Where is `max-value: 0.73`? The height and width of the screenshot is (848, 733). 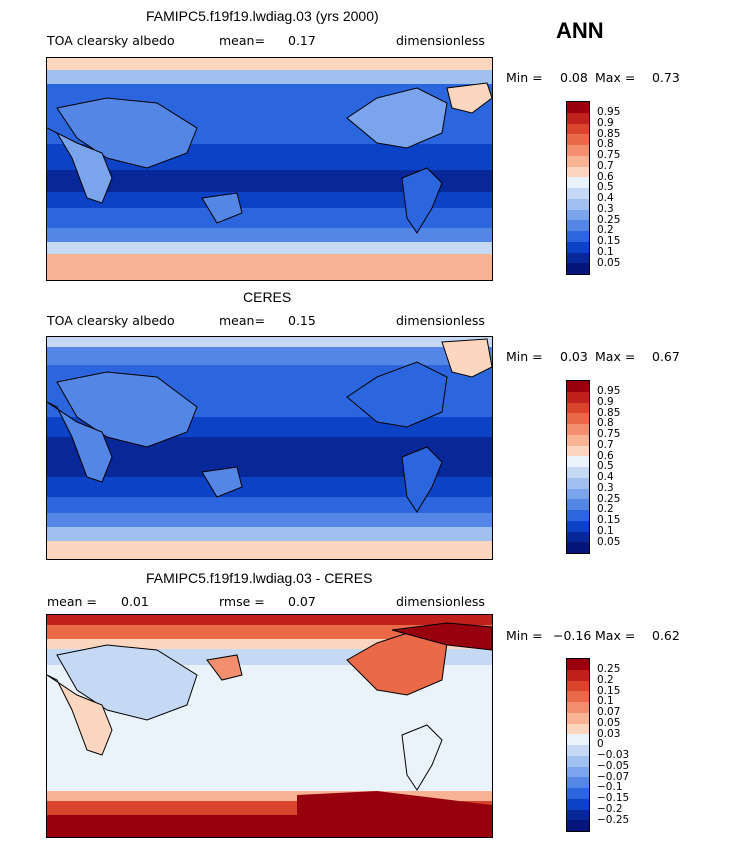 max-value: 0.73 is located at coordinates (666, 77).